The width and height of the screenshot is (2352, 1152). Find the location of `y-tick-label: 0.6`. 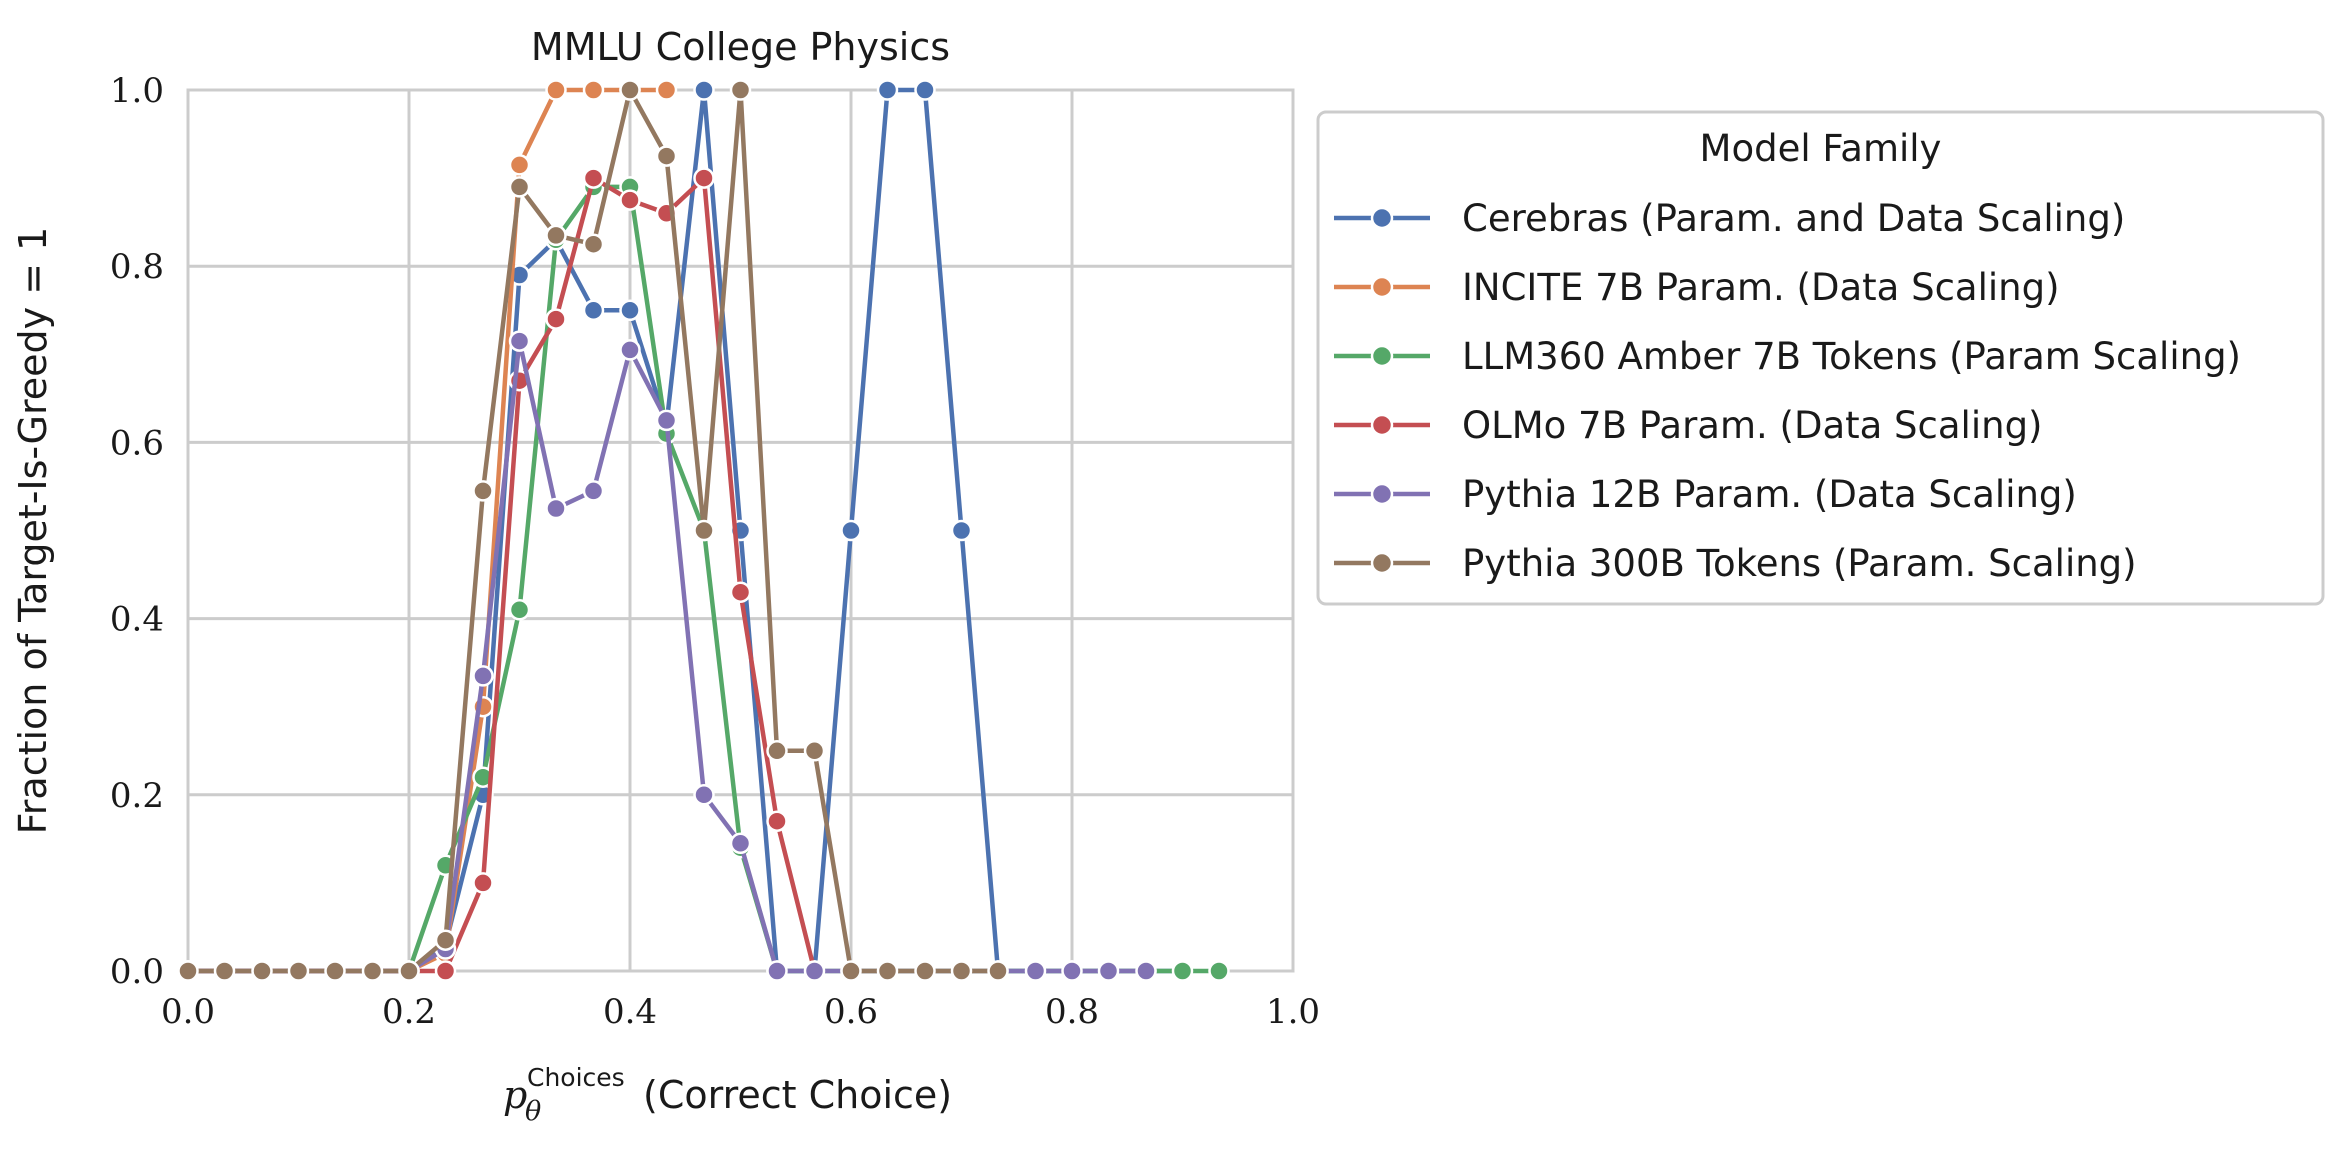

y-tick-label: 0.6 is located at coordinates (137, 443).